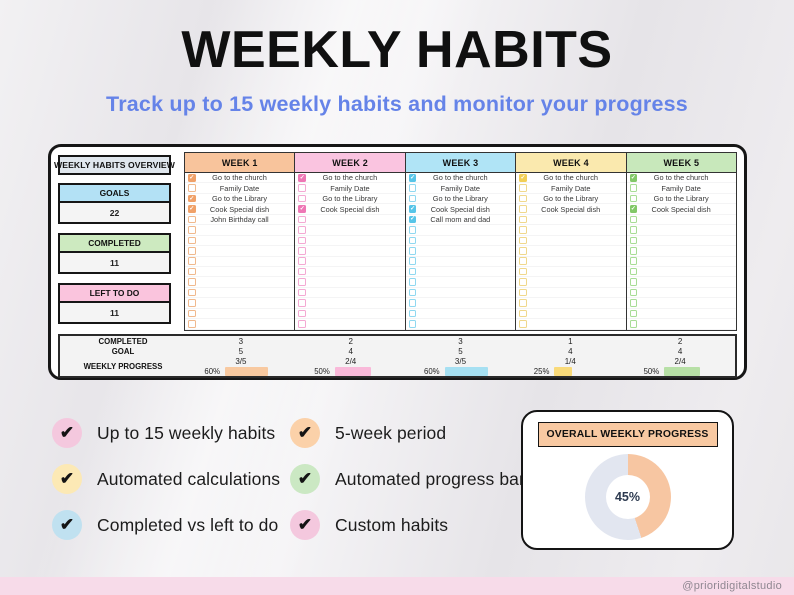 This screenshot has width=794, height=595. What do you see at coordinates (350, 188) in the screenshot?
I see `habit-row: Family Date` at bounding box center [350, 188].